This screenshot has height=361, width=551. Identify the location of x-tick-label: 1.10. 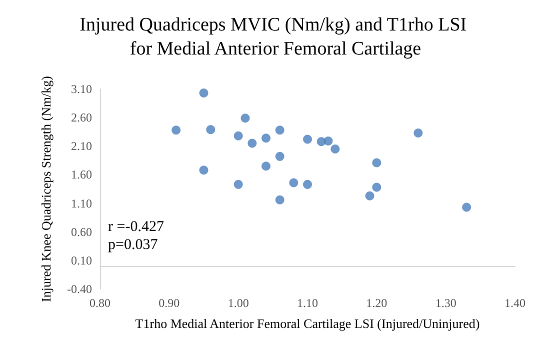
(307, 303).